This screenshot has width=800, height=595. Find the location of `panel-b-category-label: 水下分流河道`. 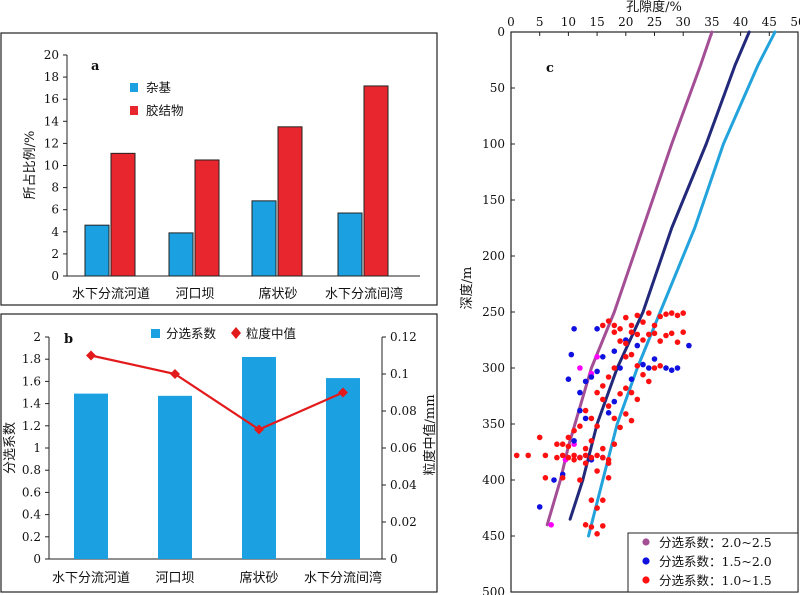

panel-b-category-label: 水下分流河道 is located at coordinates (91, 578).